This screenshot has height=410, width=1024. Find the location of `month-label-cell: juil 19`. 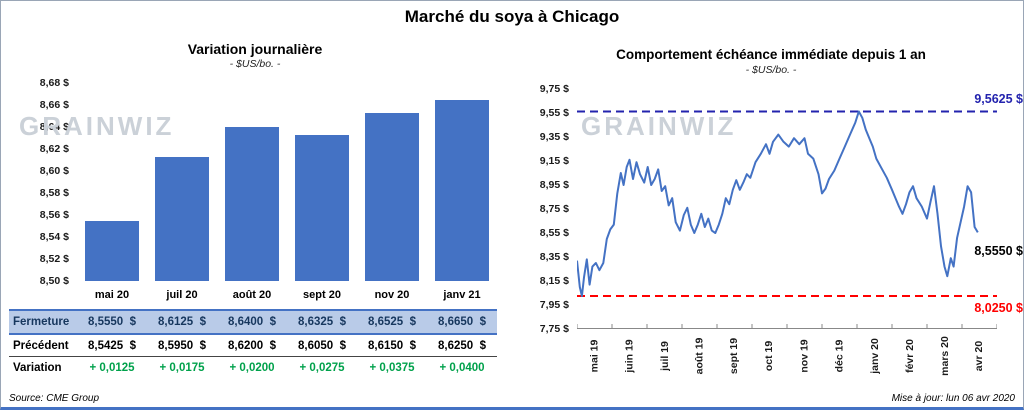

month-label-cell: juil 19 is located at coordinates (664, 356).